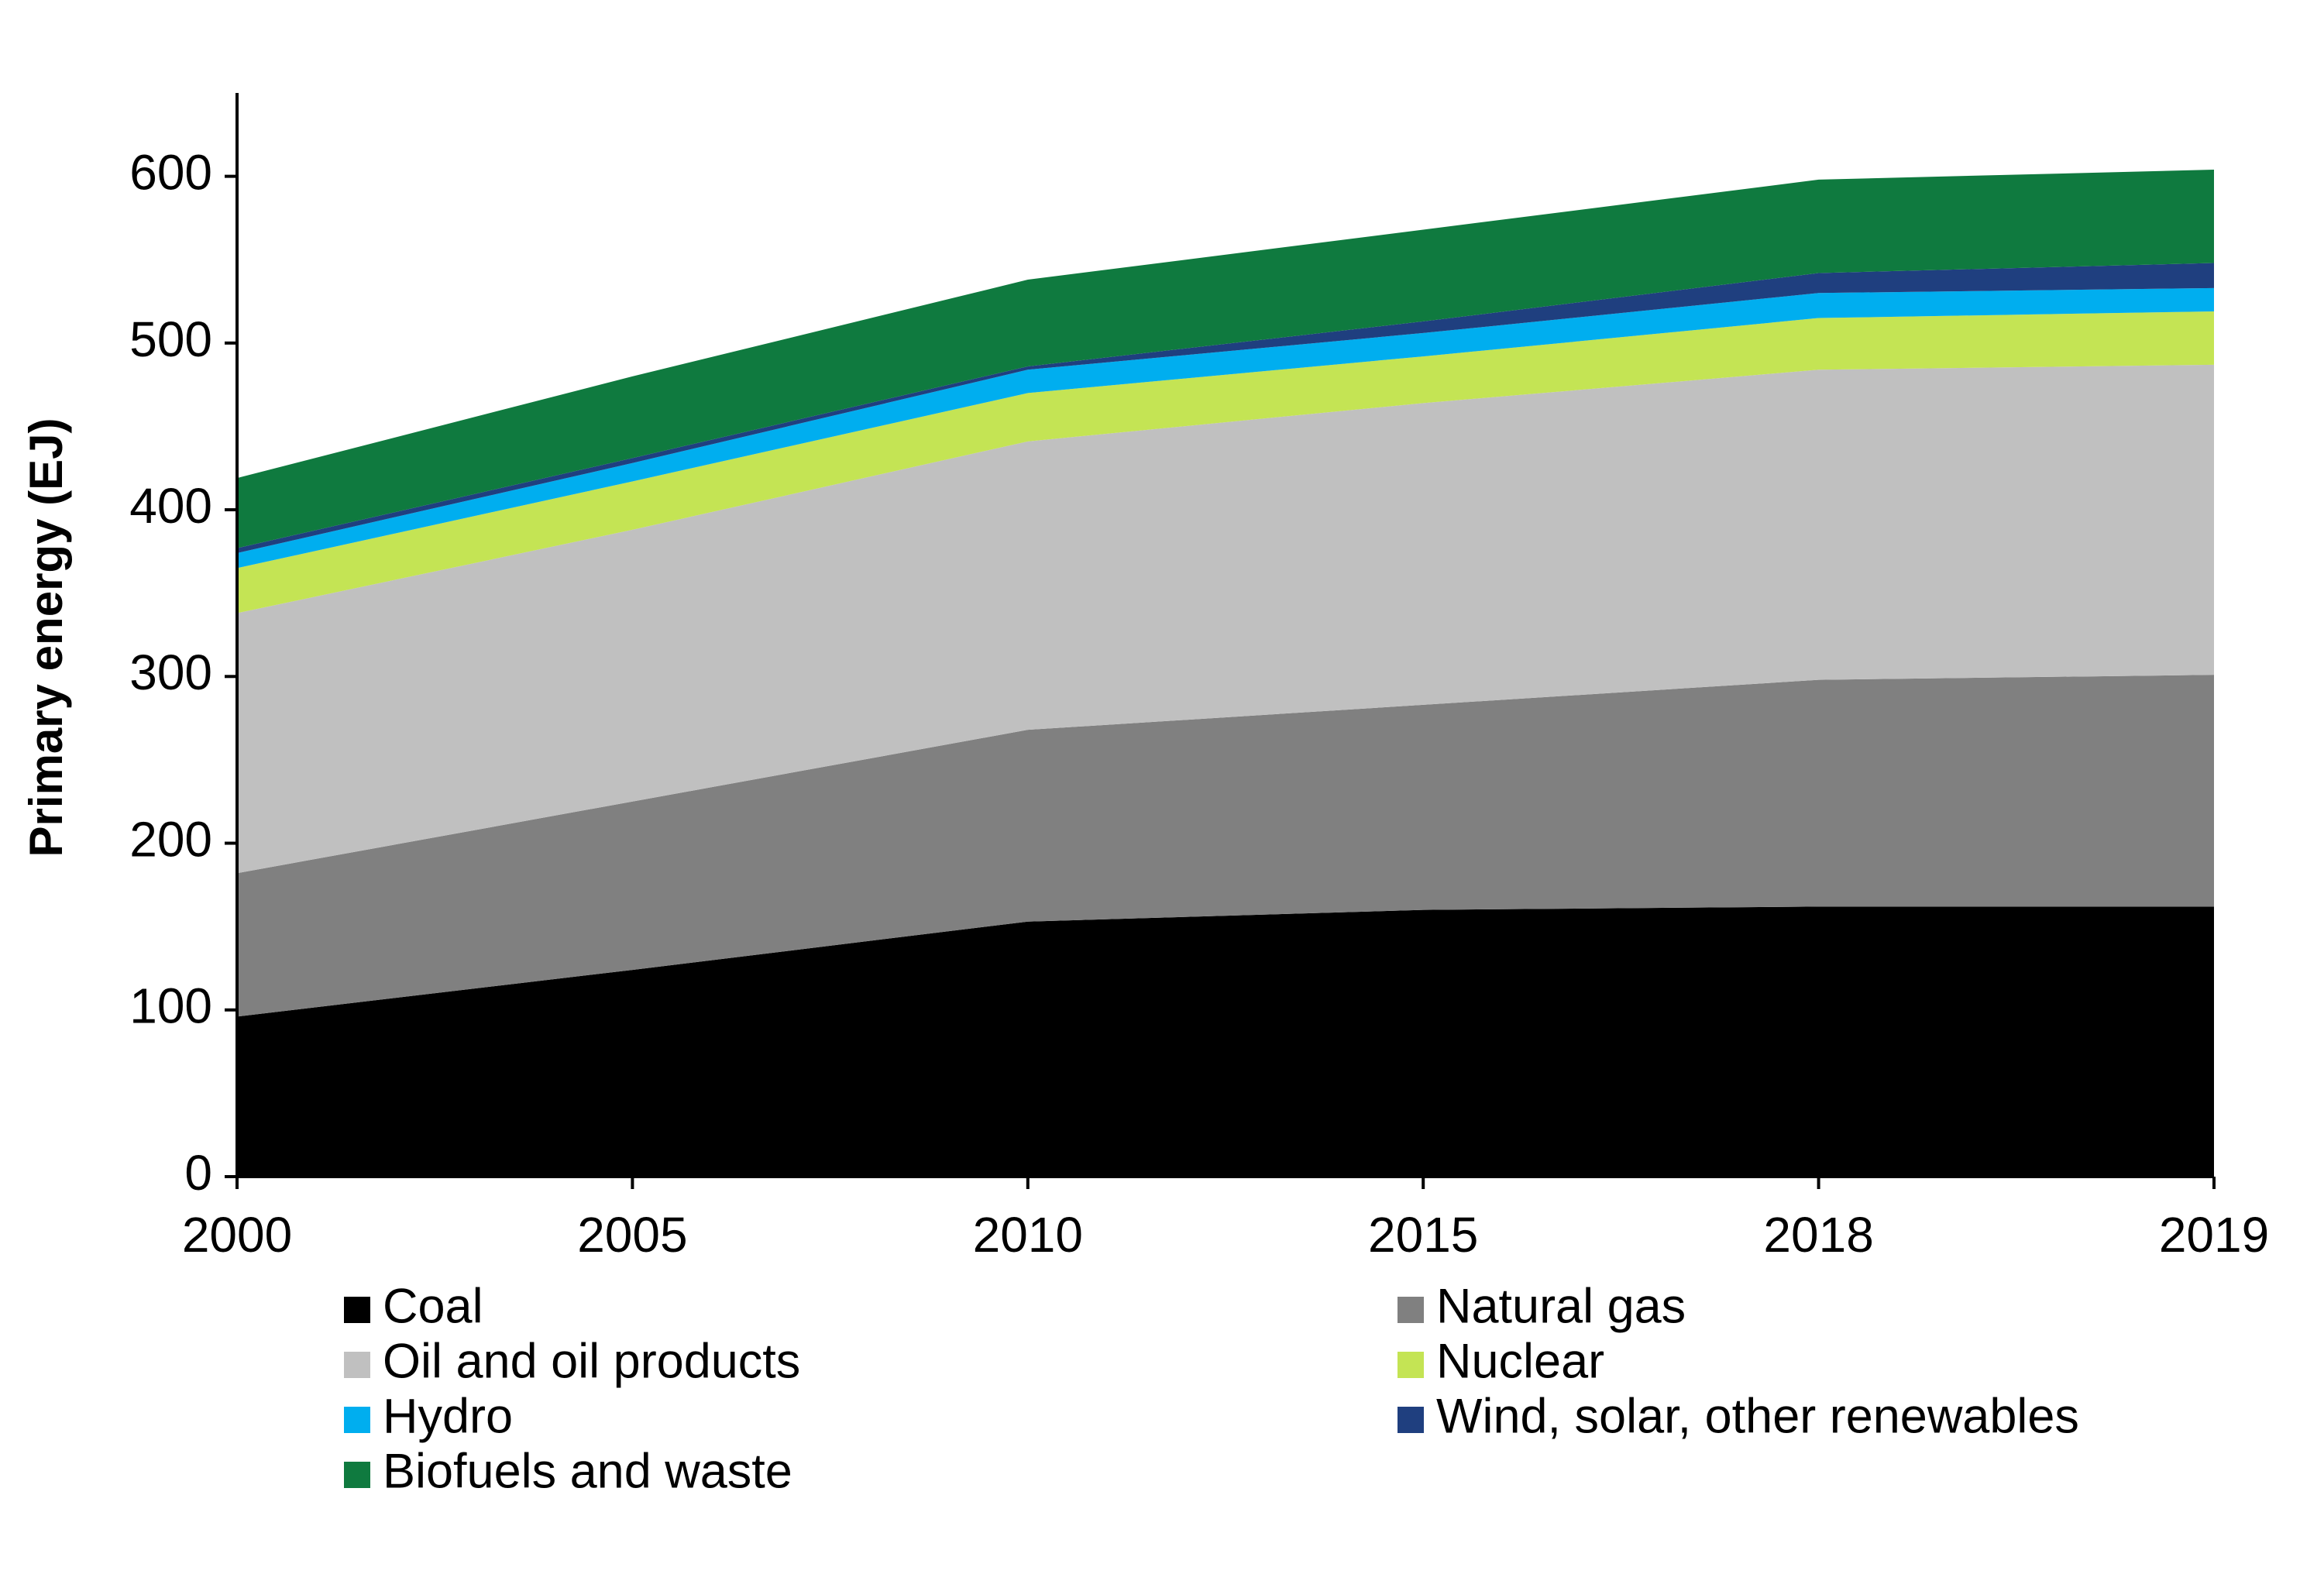 Image resolution: width=2324 pixels, height=1581 pixels. What do you see at coordinates (170, 506) in the screenshot?
I see `y-tick-label: 400` at bounding box center [170, 506].